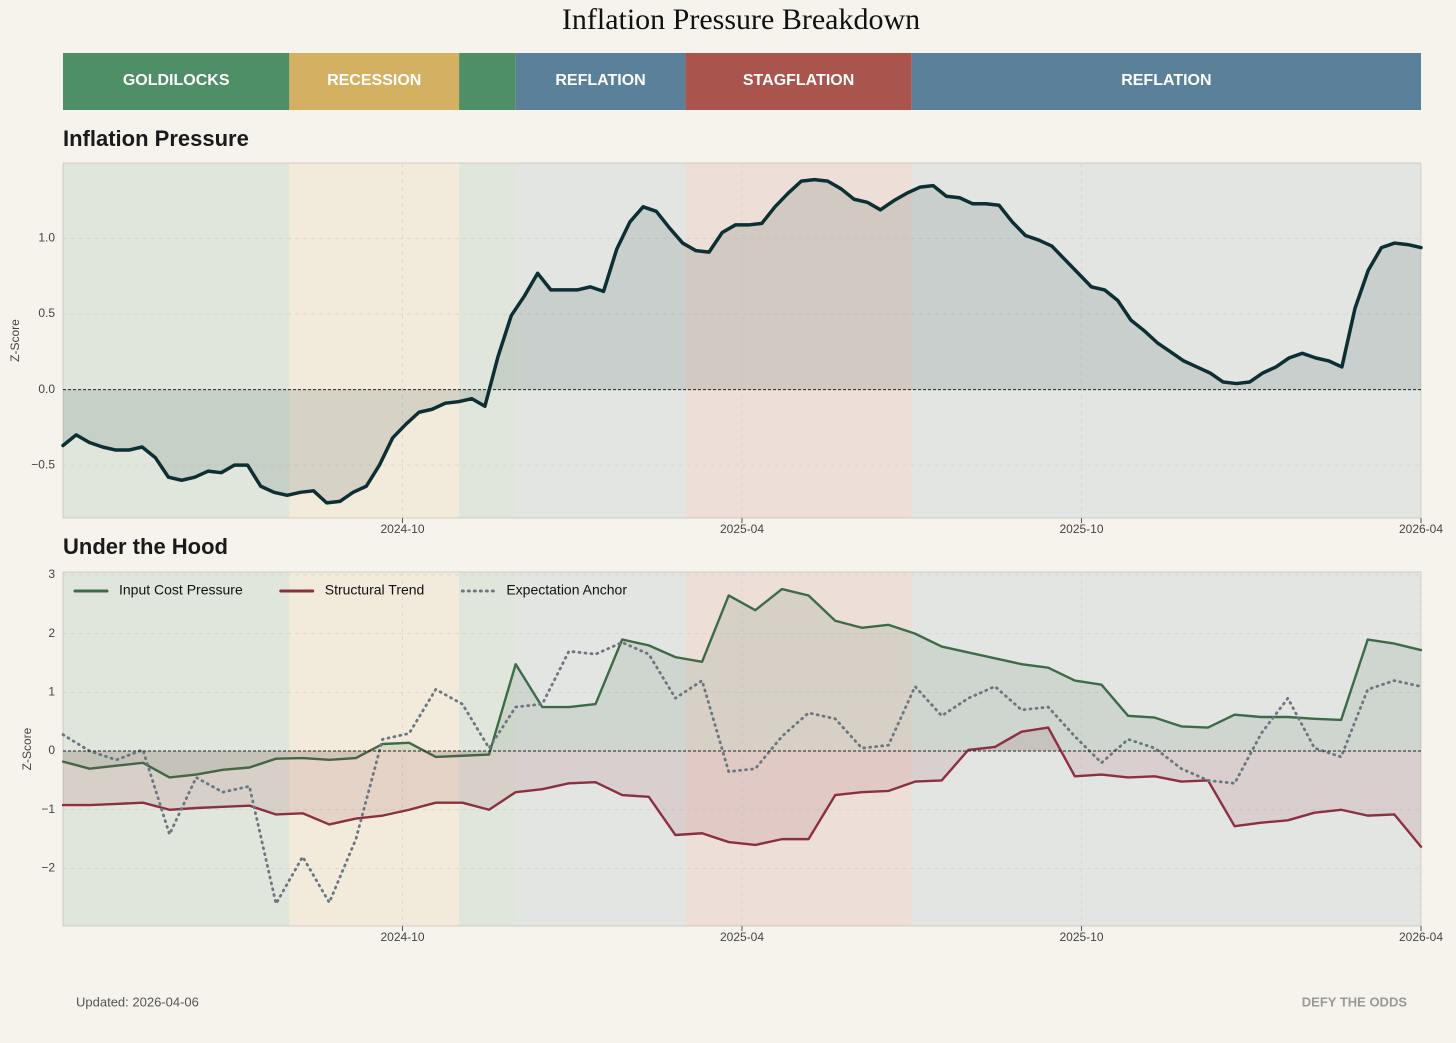  I want to click on regime-label: GOLDILOCKS, so click(176, 80).